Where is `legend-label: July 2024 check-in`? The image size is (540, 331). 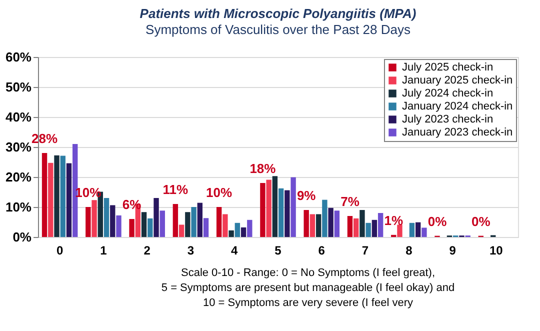 legend-label: July 2024 check-in is located at coordinates (448, 94).